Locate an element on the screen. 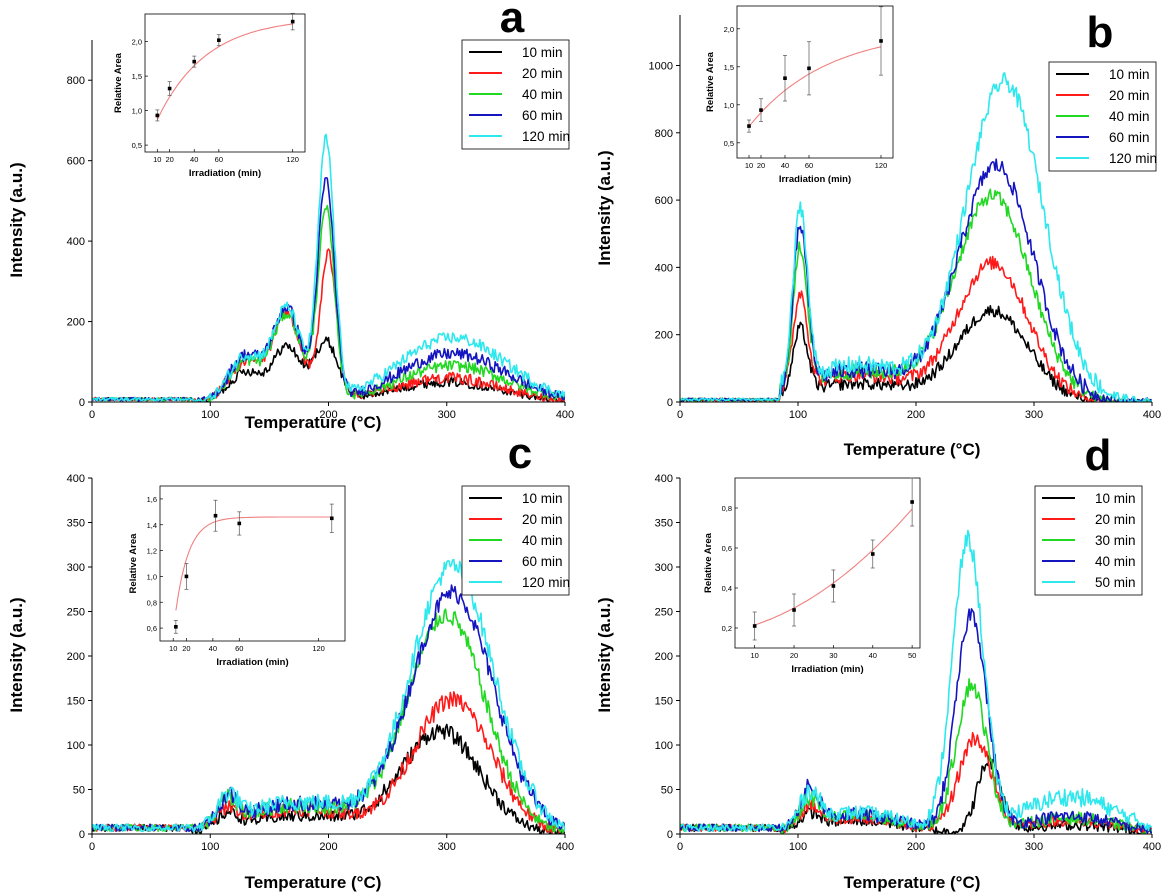  y-tick-label: 50 is located at coordinates (667, 791).